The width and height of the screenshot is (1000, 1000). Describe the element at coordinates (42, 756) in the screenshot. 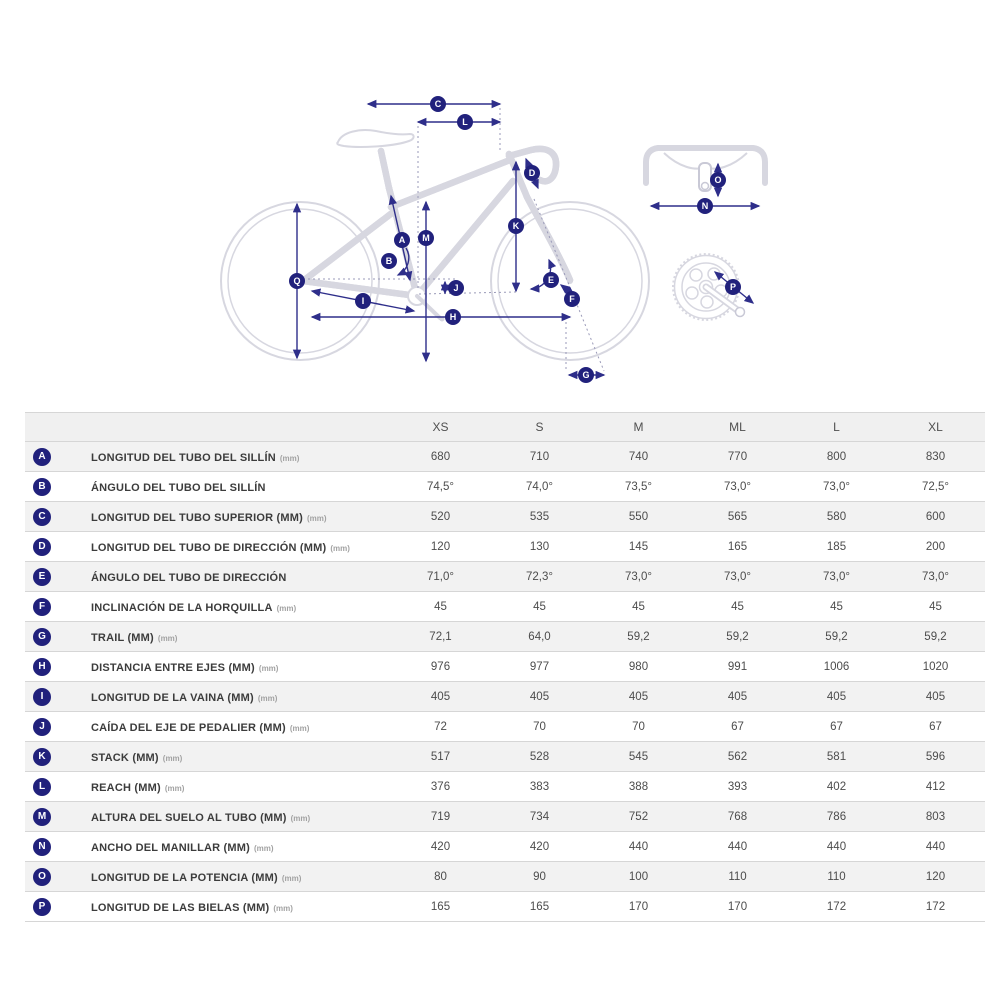

I see `row-letter-badge: K` at that location.